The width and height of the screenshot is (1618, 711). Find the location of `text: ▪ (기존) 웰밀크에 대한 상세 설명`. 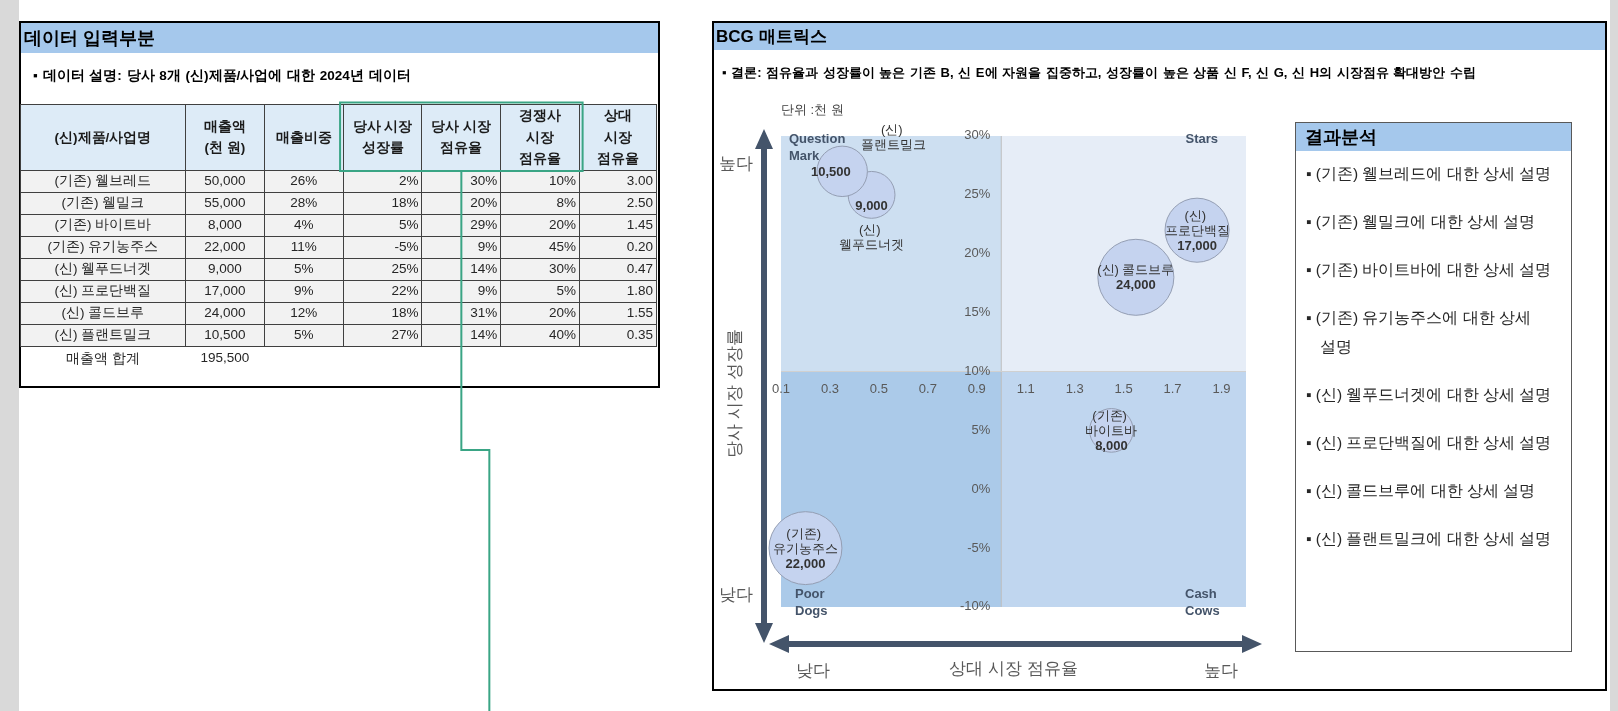

text: ▪ (기존) 웰밀크에 대한 상세 설명 is located at coordinates (1421, 222).